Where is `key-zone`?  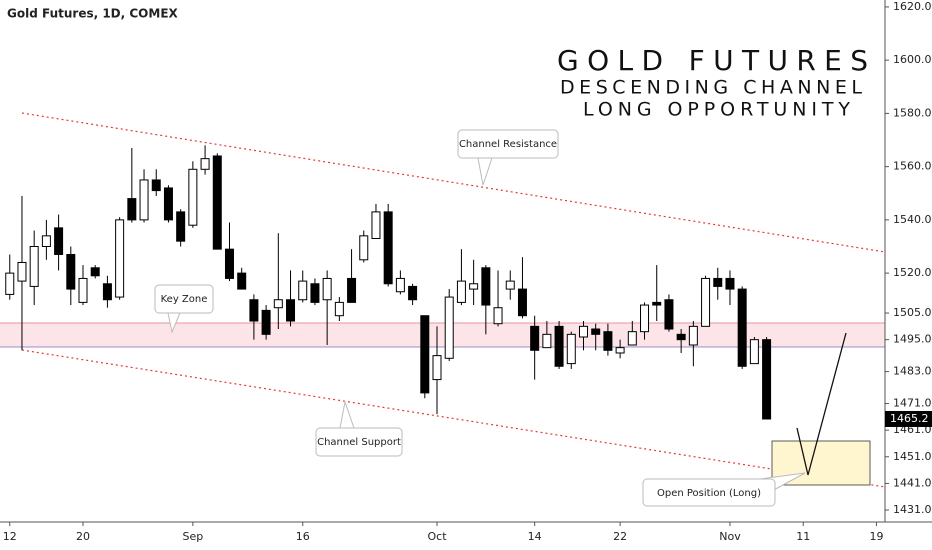 key-zone is located at coordinates (442, 335).